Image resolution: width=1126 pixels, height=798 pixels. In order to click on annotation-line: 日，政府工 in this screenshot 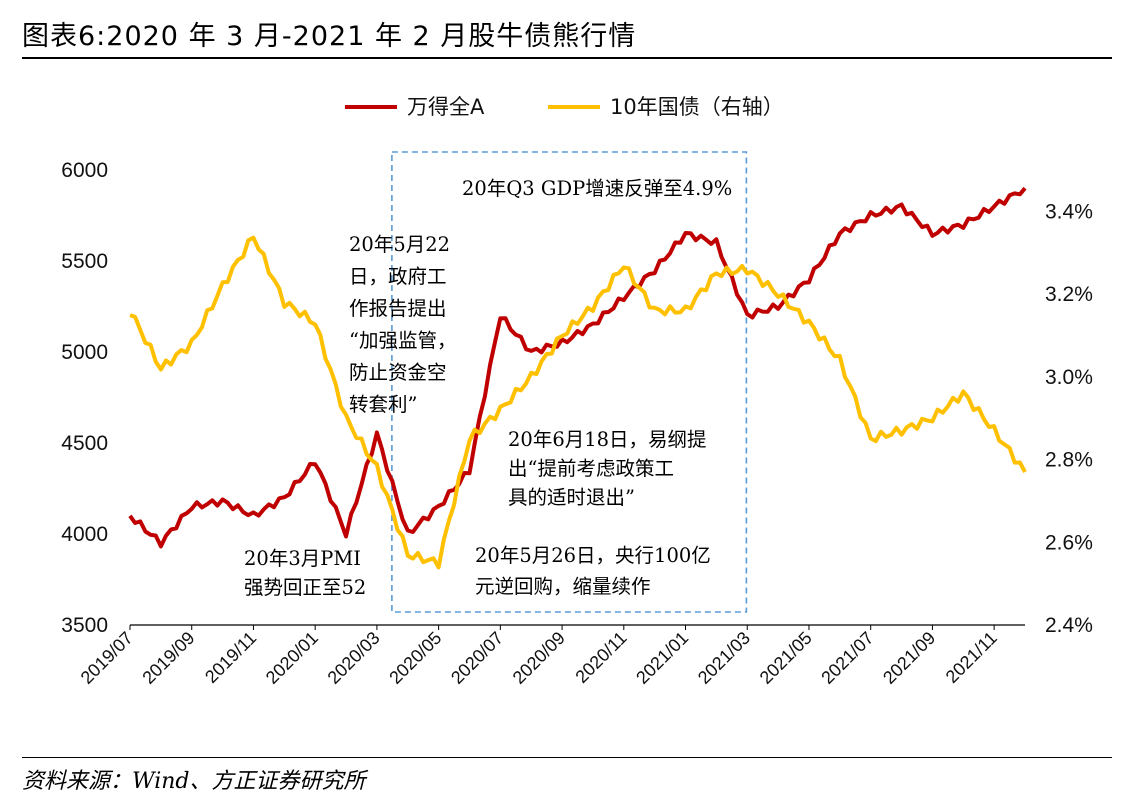, I will do `click(398, 276)`.